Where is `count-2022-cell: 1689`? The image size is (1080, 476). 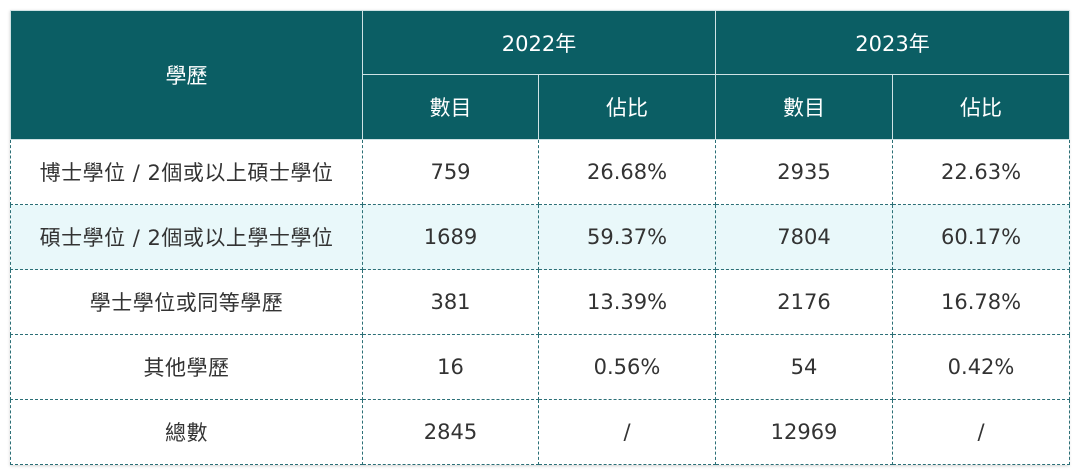
count-2022-cell: 1689 is located at coordinates (450, 237).